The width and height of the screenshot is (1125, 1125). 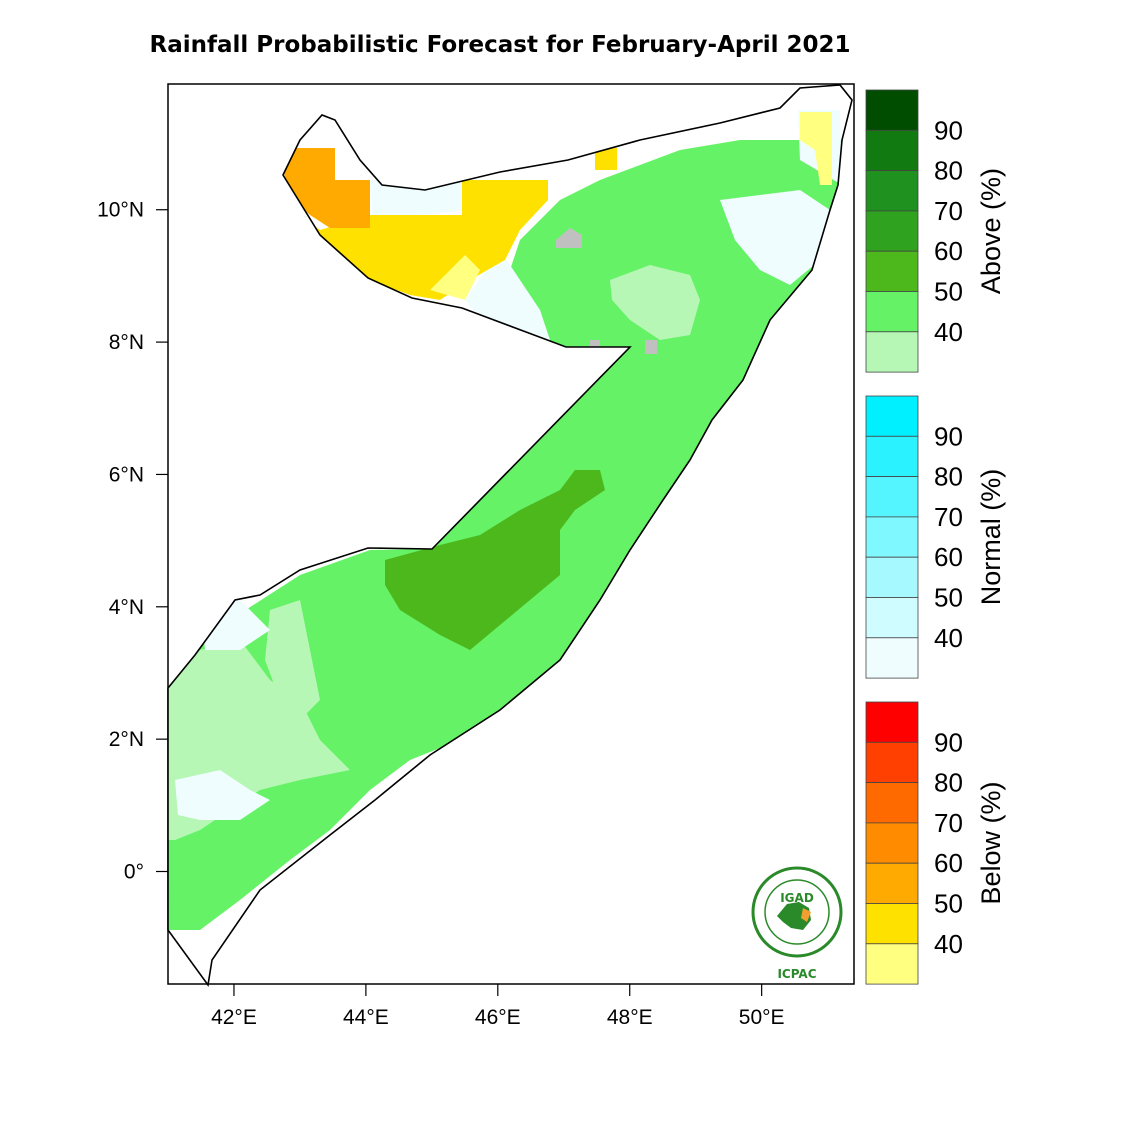 What do you see at coordinates (222, 795) in the screenshot?
I see `normal-40-region-south` at bounding box center [222, 795].